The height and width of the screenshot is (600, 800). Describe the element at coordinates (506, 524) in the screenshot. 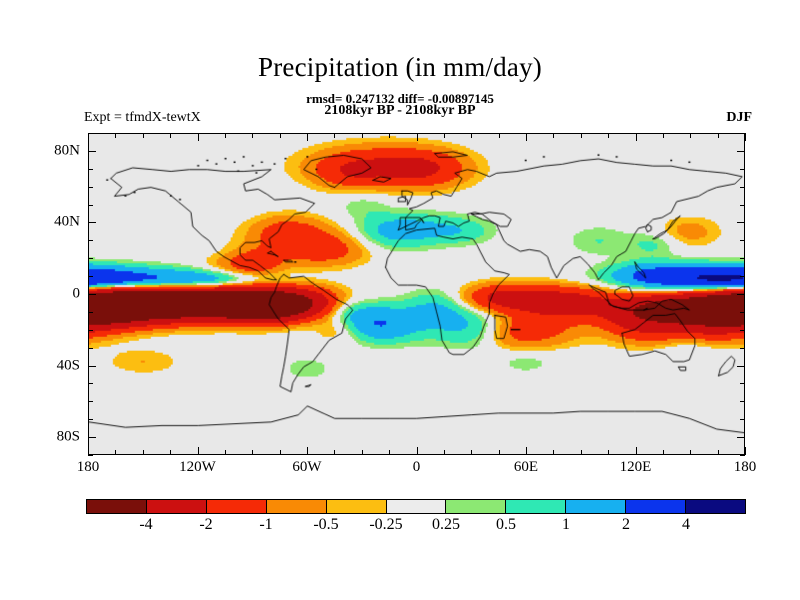

I see `colorbar-tick-6: 0.5` at that location.